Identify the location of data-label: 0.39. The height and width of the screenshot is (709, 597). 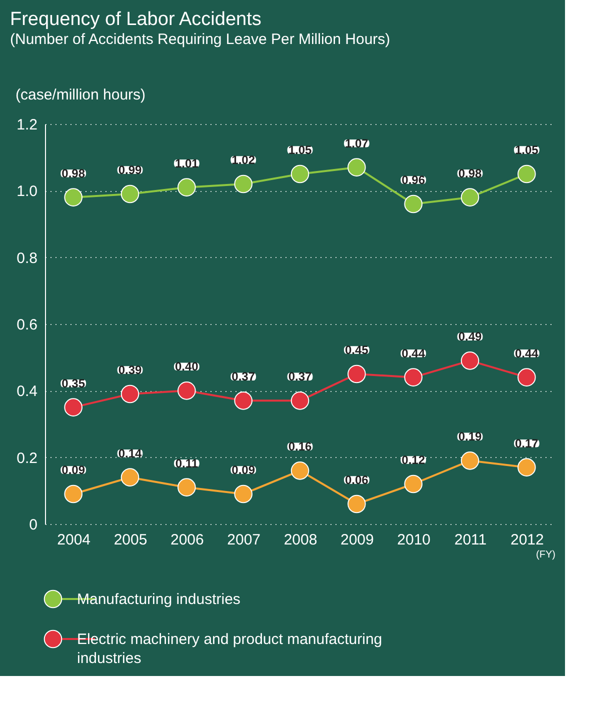
(130, 370).